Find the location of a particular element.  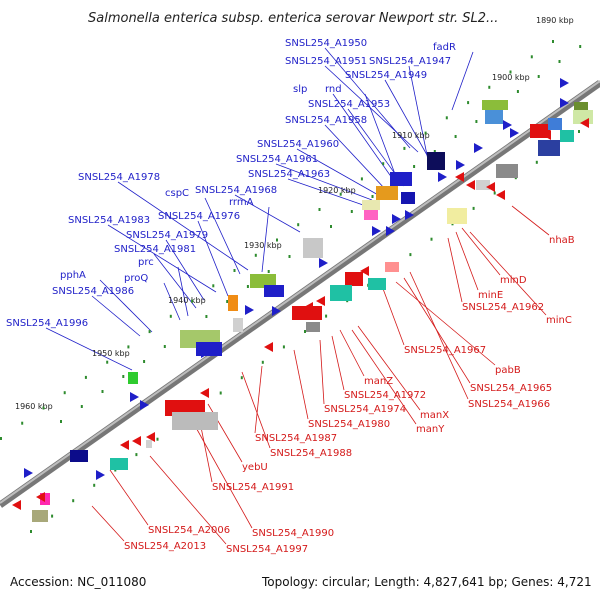

gene-label: SNSL254_A1991 is located at coordinates (253, 487).